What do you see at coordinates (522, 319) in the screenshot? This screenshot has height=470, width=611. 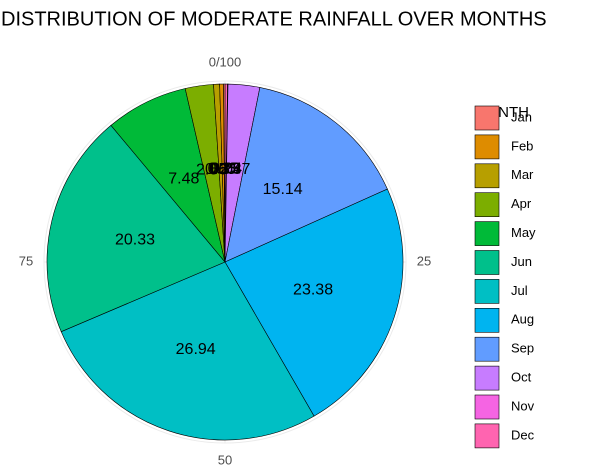 I see `legend-label: Aug` at bounding box center [522, 319].